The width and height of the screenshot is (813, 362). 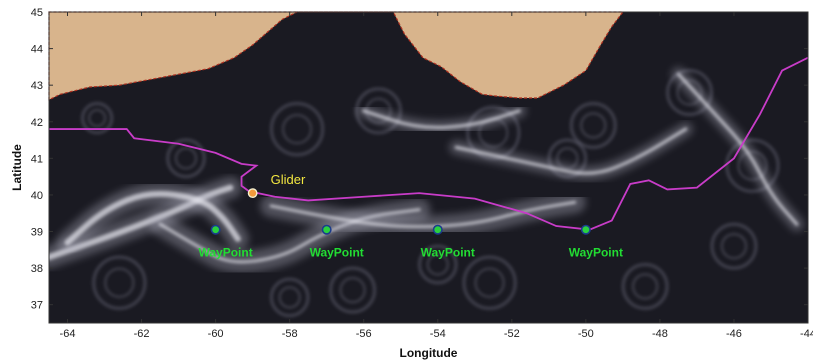 What do you see at coordinates (586, 334) in the screenshot?
I see `x-tick-label: -50` at bounding box center [586, 334].